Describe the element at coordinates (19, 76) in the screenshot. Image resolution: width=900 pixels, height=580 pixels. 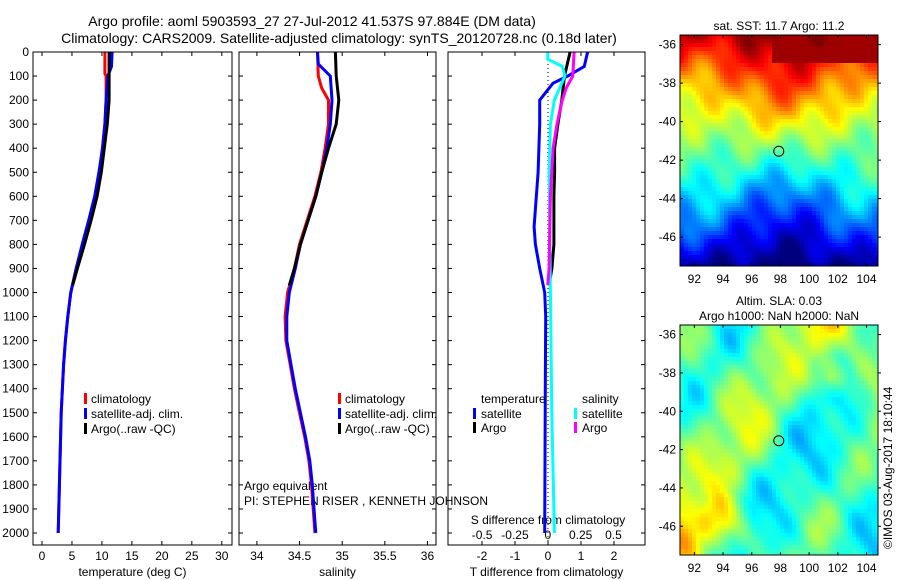
I see `y-tick-label: 100` at that location.